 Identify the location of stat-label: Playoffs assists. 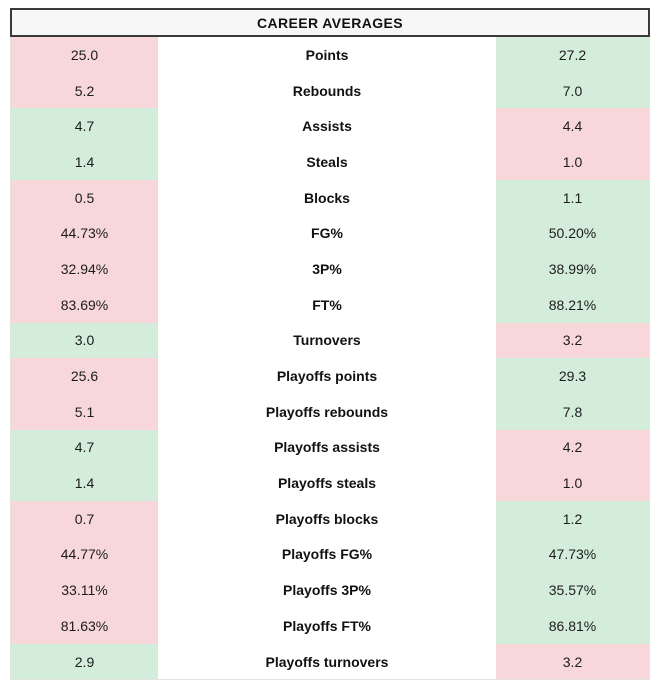
(327, 447).